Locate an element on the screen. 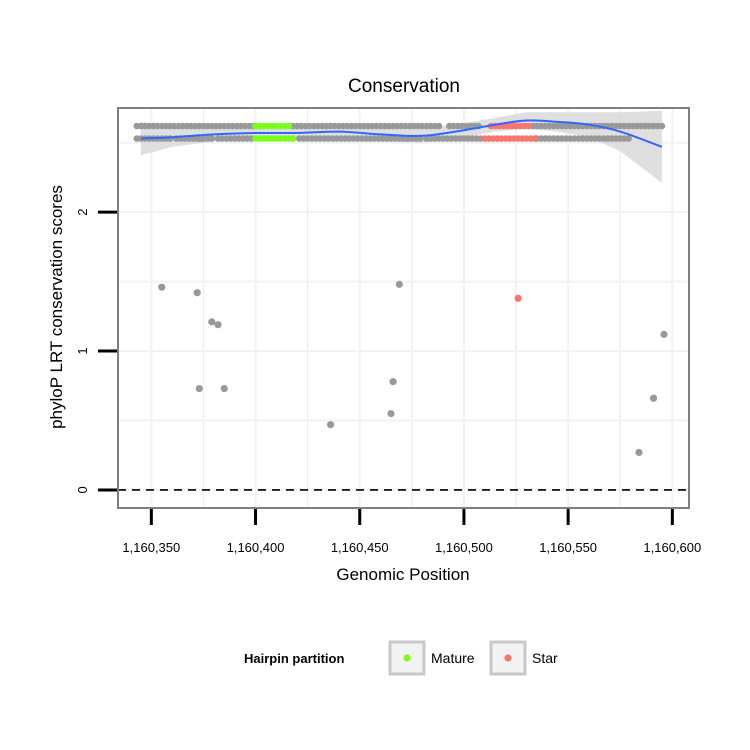  y-axis: 0 1 2 is located at coordinates (96, 351).